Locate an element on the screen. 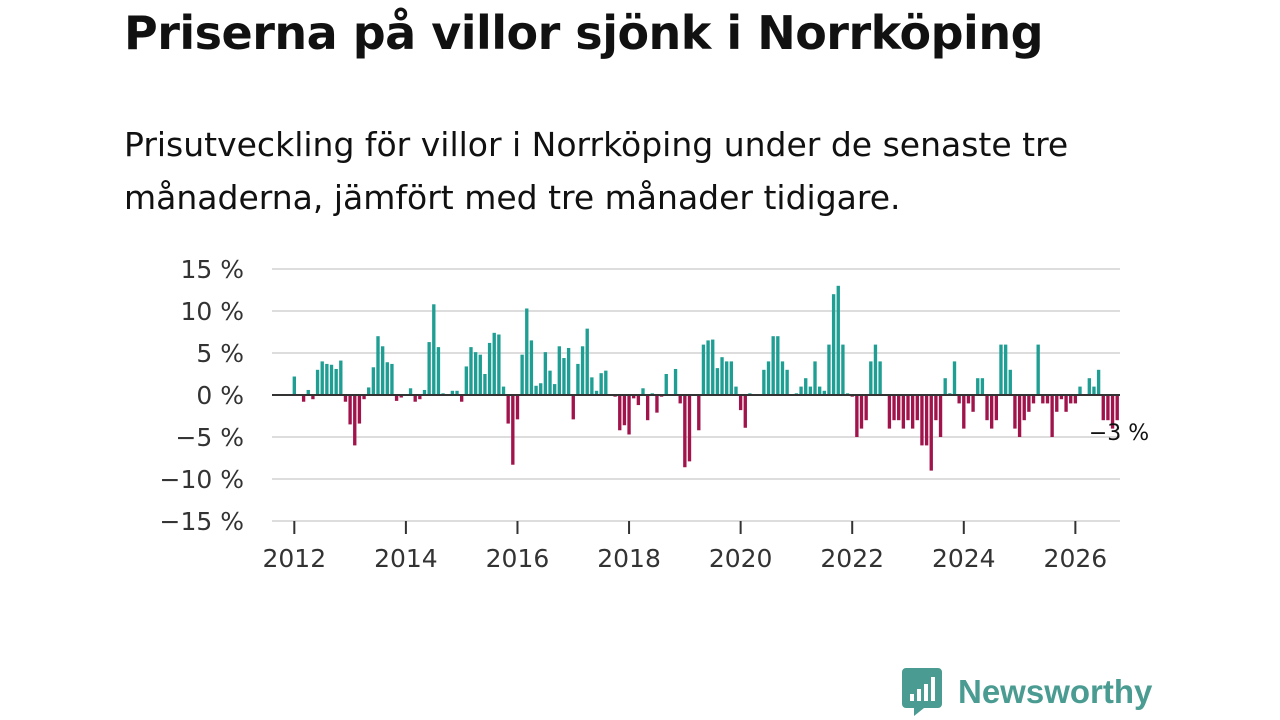  x-tick-label: 2020 is located at coordinates (741, 558).